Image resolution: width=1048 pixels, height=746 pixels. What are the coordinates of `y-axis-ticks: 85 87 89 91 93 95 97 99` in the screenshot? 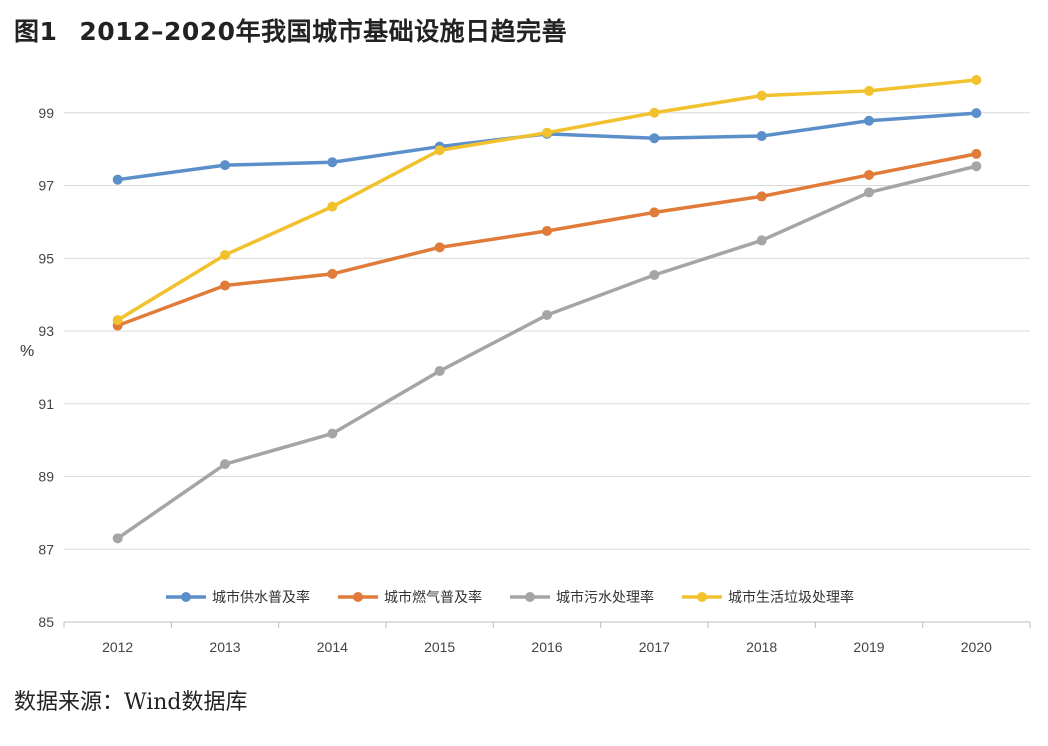 It's located at (46, 367).